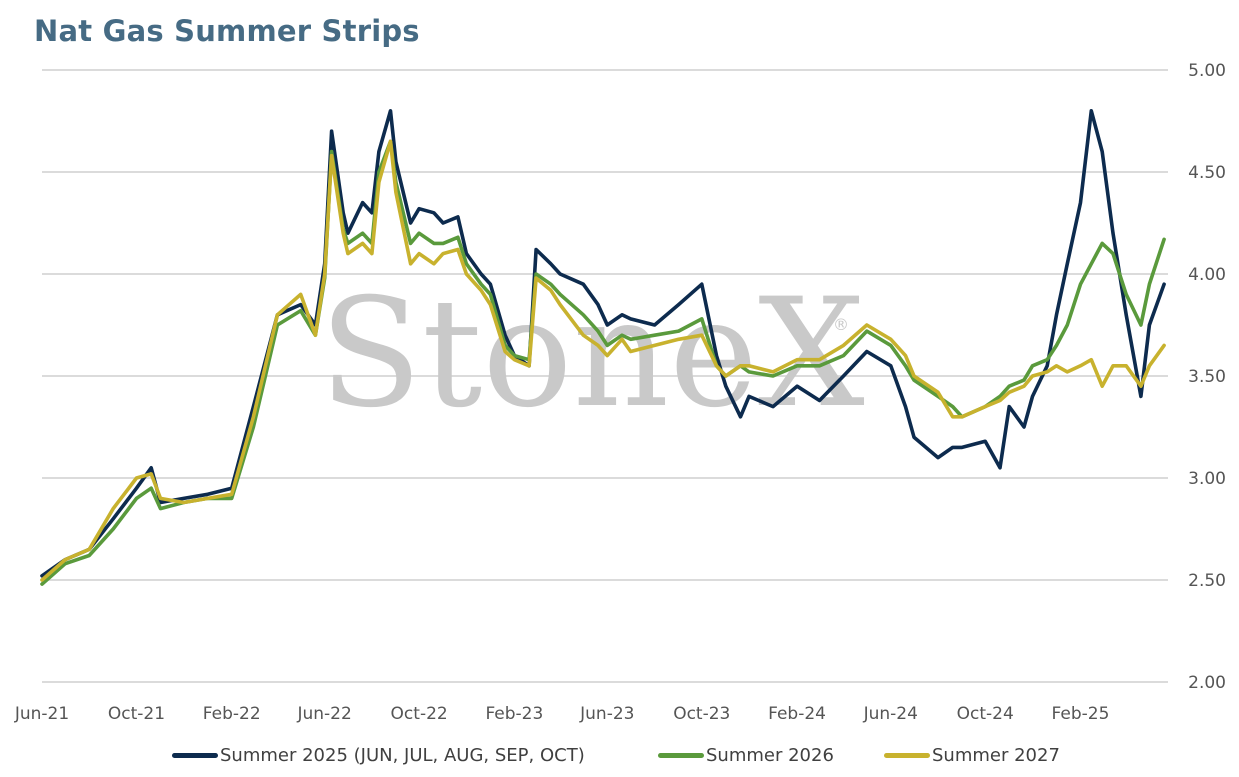 The image size is (1239, 777). Describe the element at coordinates (232, 714) in the screenshot. I see `x-tick-label: Feb-22` at that location.